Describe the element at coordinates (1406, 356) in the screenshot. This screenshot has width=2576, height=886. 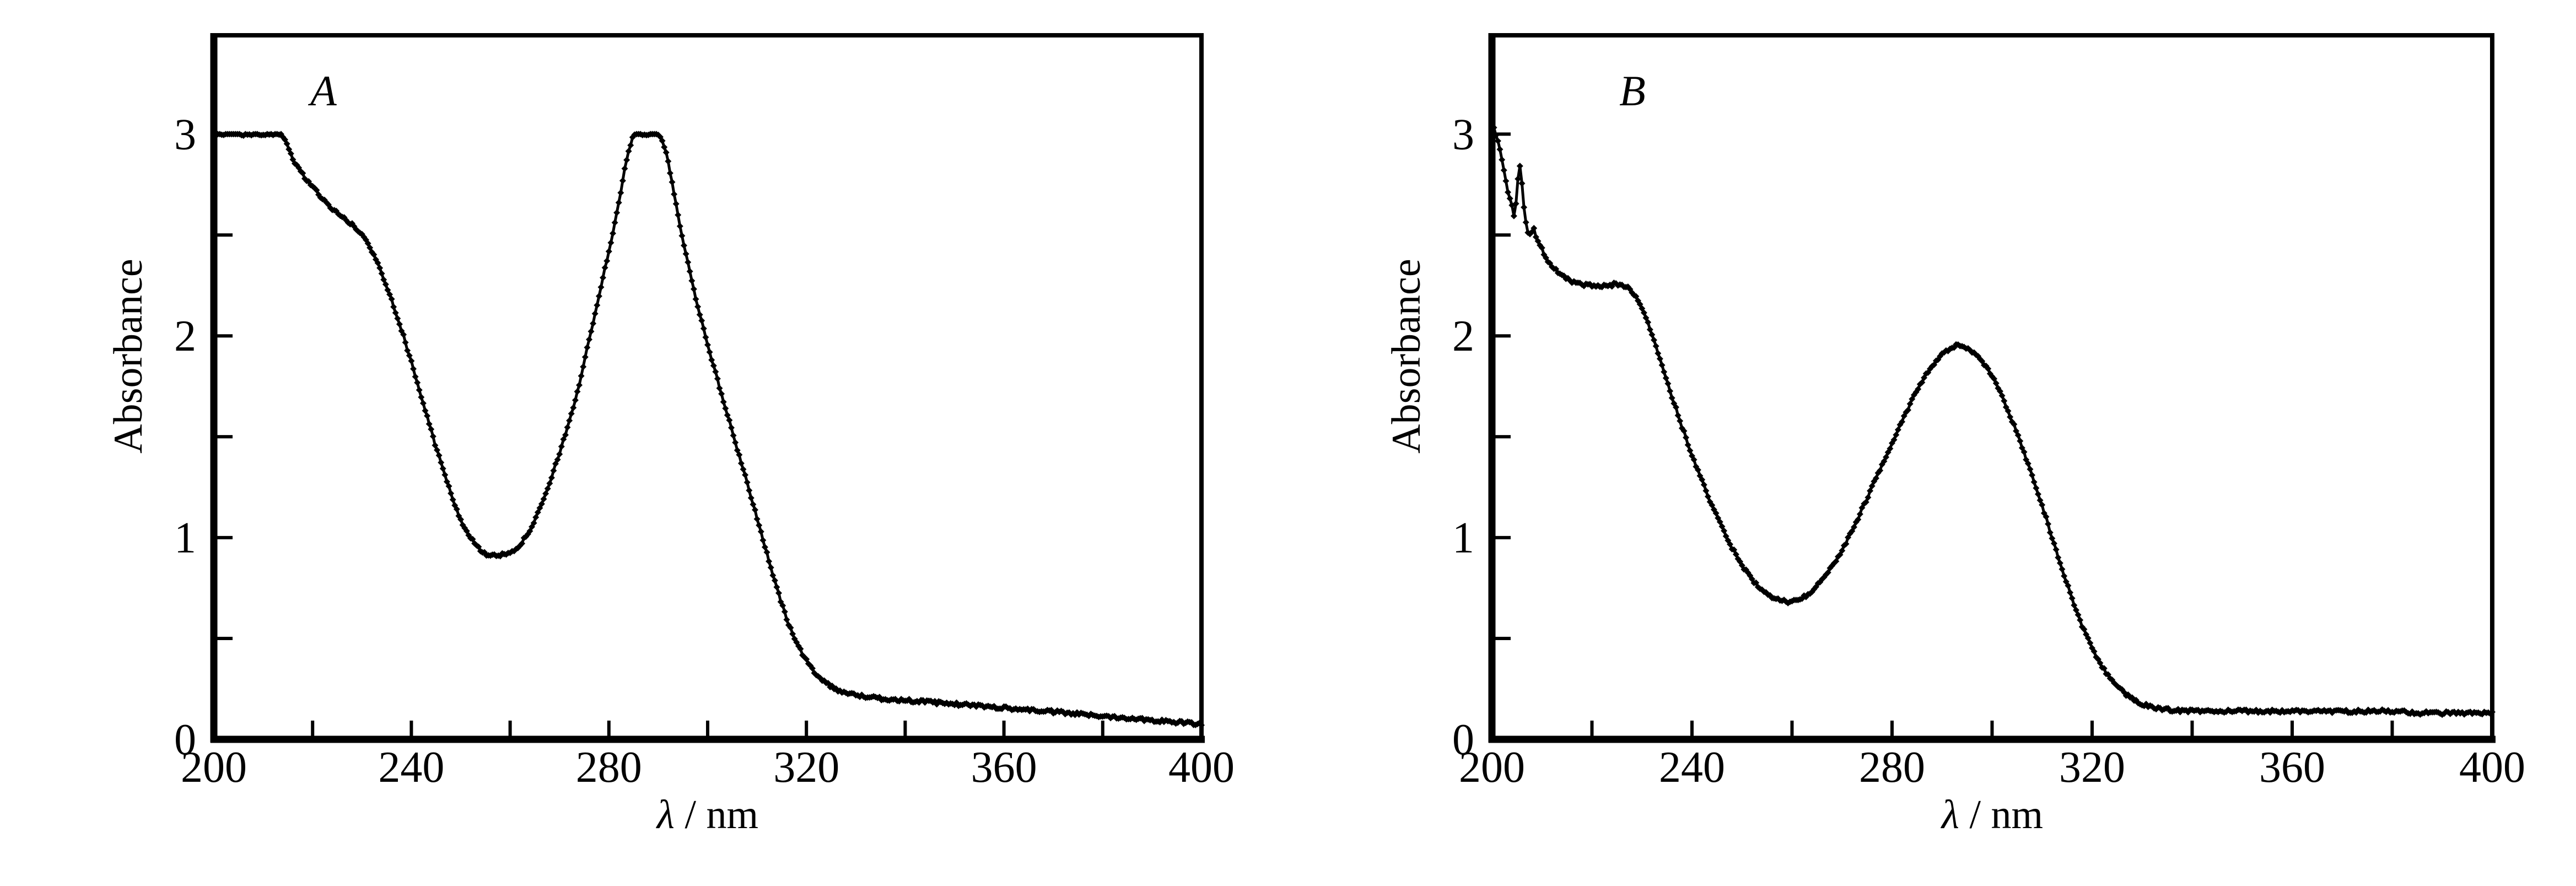
I see `y-axis-title-b: Absorbance` at that location.